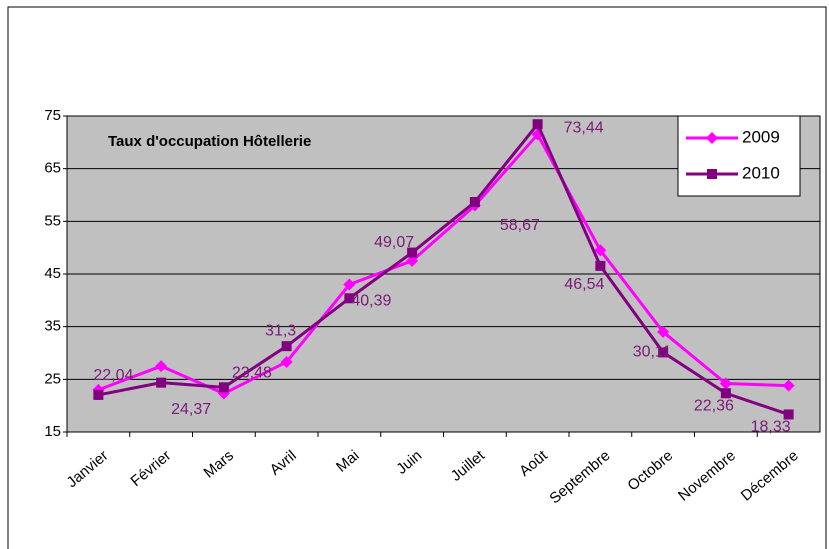  What do you see at coordinates (771, 427) in the screenshot?
I see `data-label: 18,33` at bounding box center [771, 427].